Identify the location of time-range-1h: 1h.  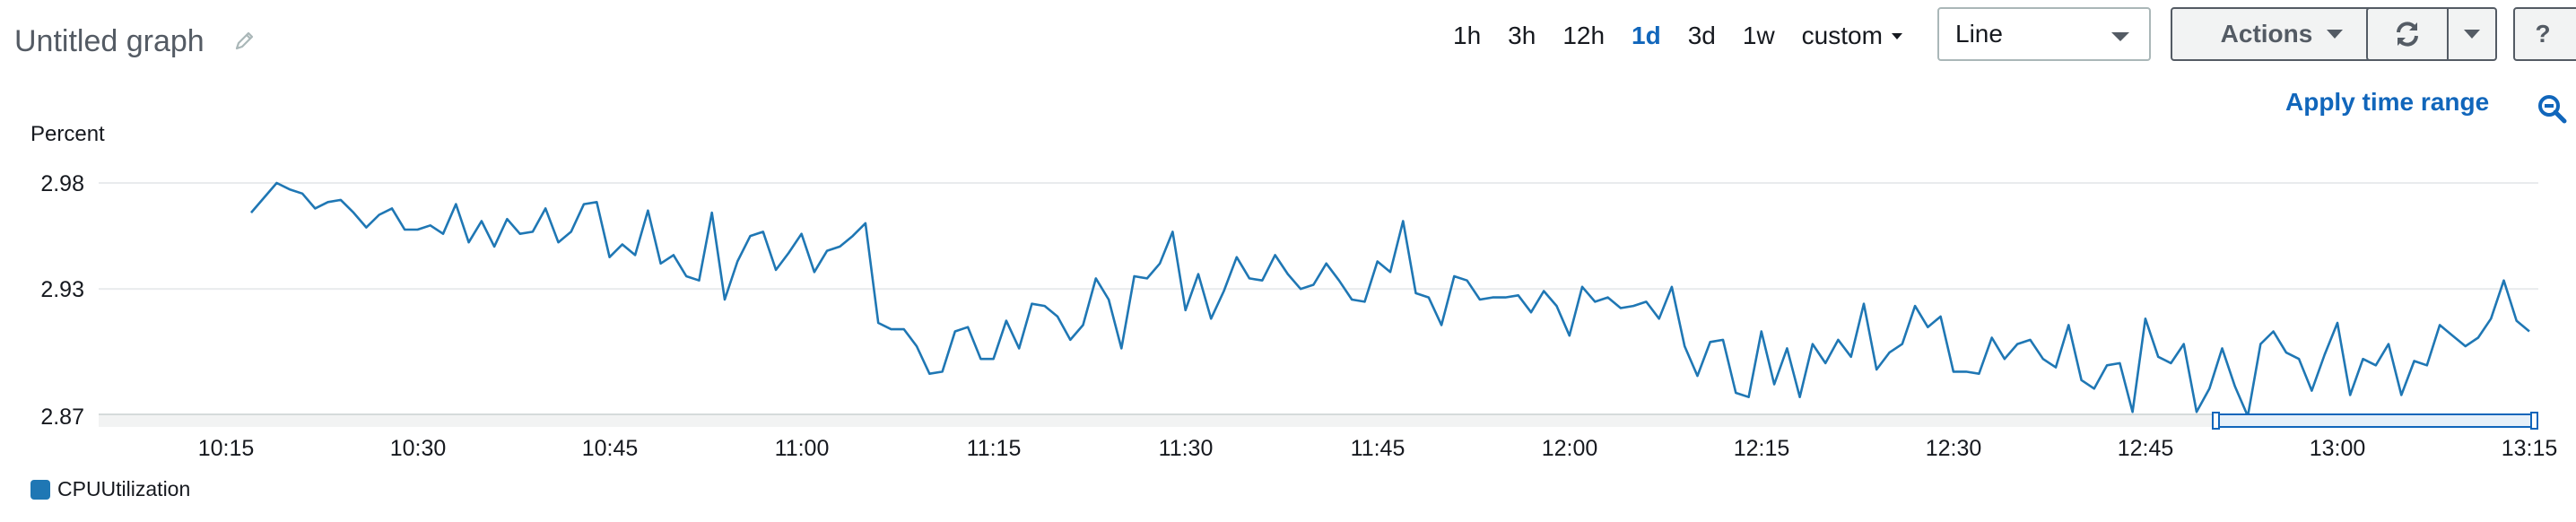
(1467, 35).